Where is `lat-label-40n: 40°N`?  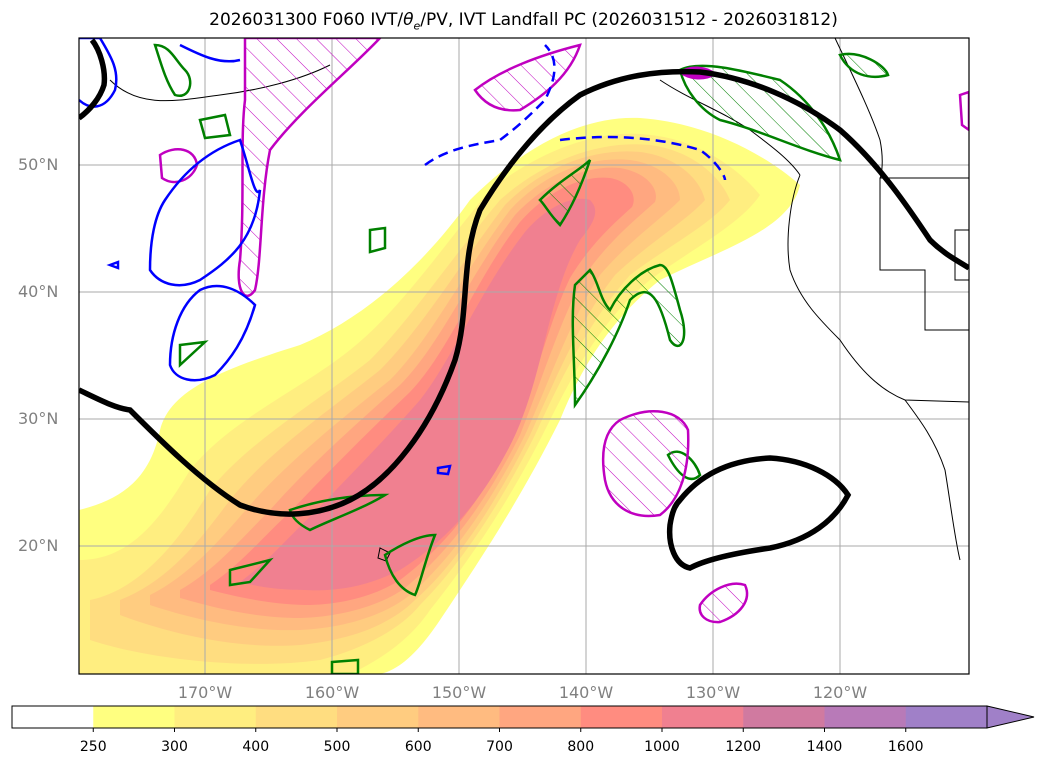
lat-label-40n: 40°N is located at coordinates (38, 291).